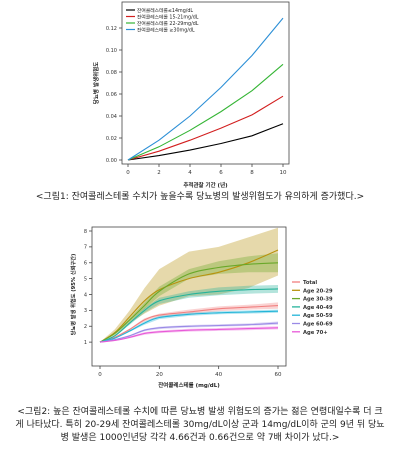 Image resolution: width=400 pixels, height=463 pixels. Describe the element at coordinates (85, 248) in the screenshot. I see `y-tick-label: 7` at that location.